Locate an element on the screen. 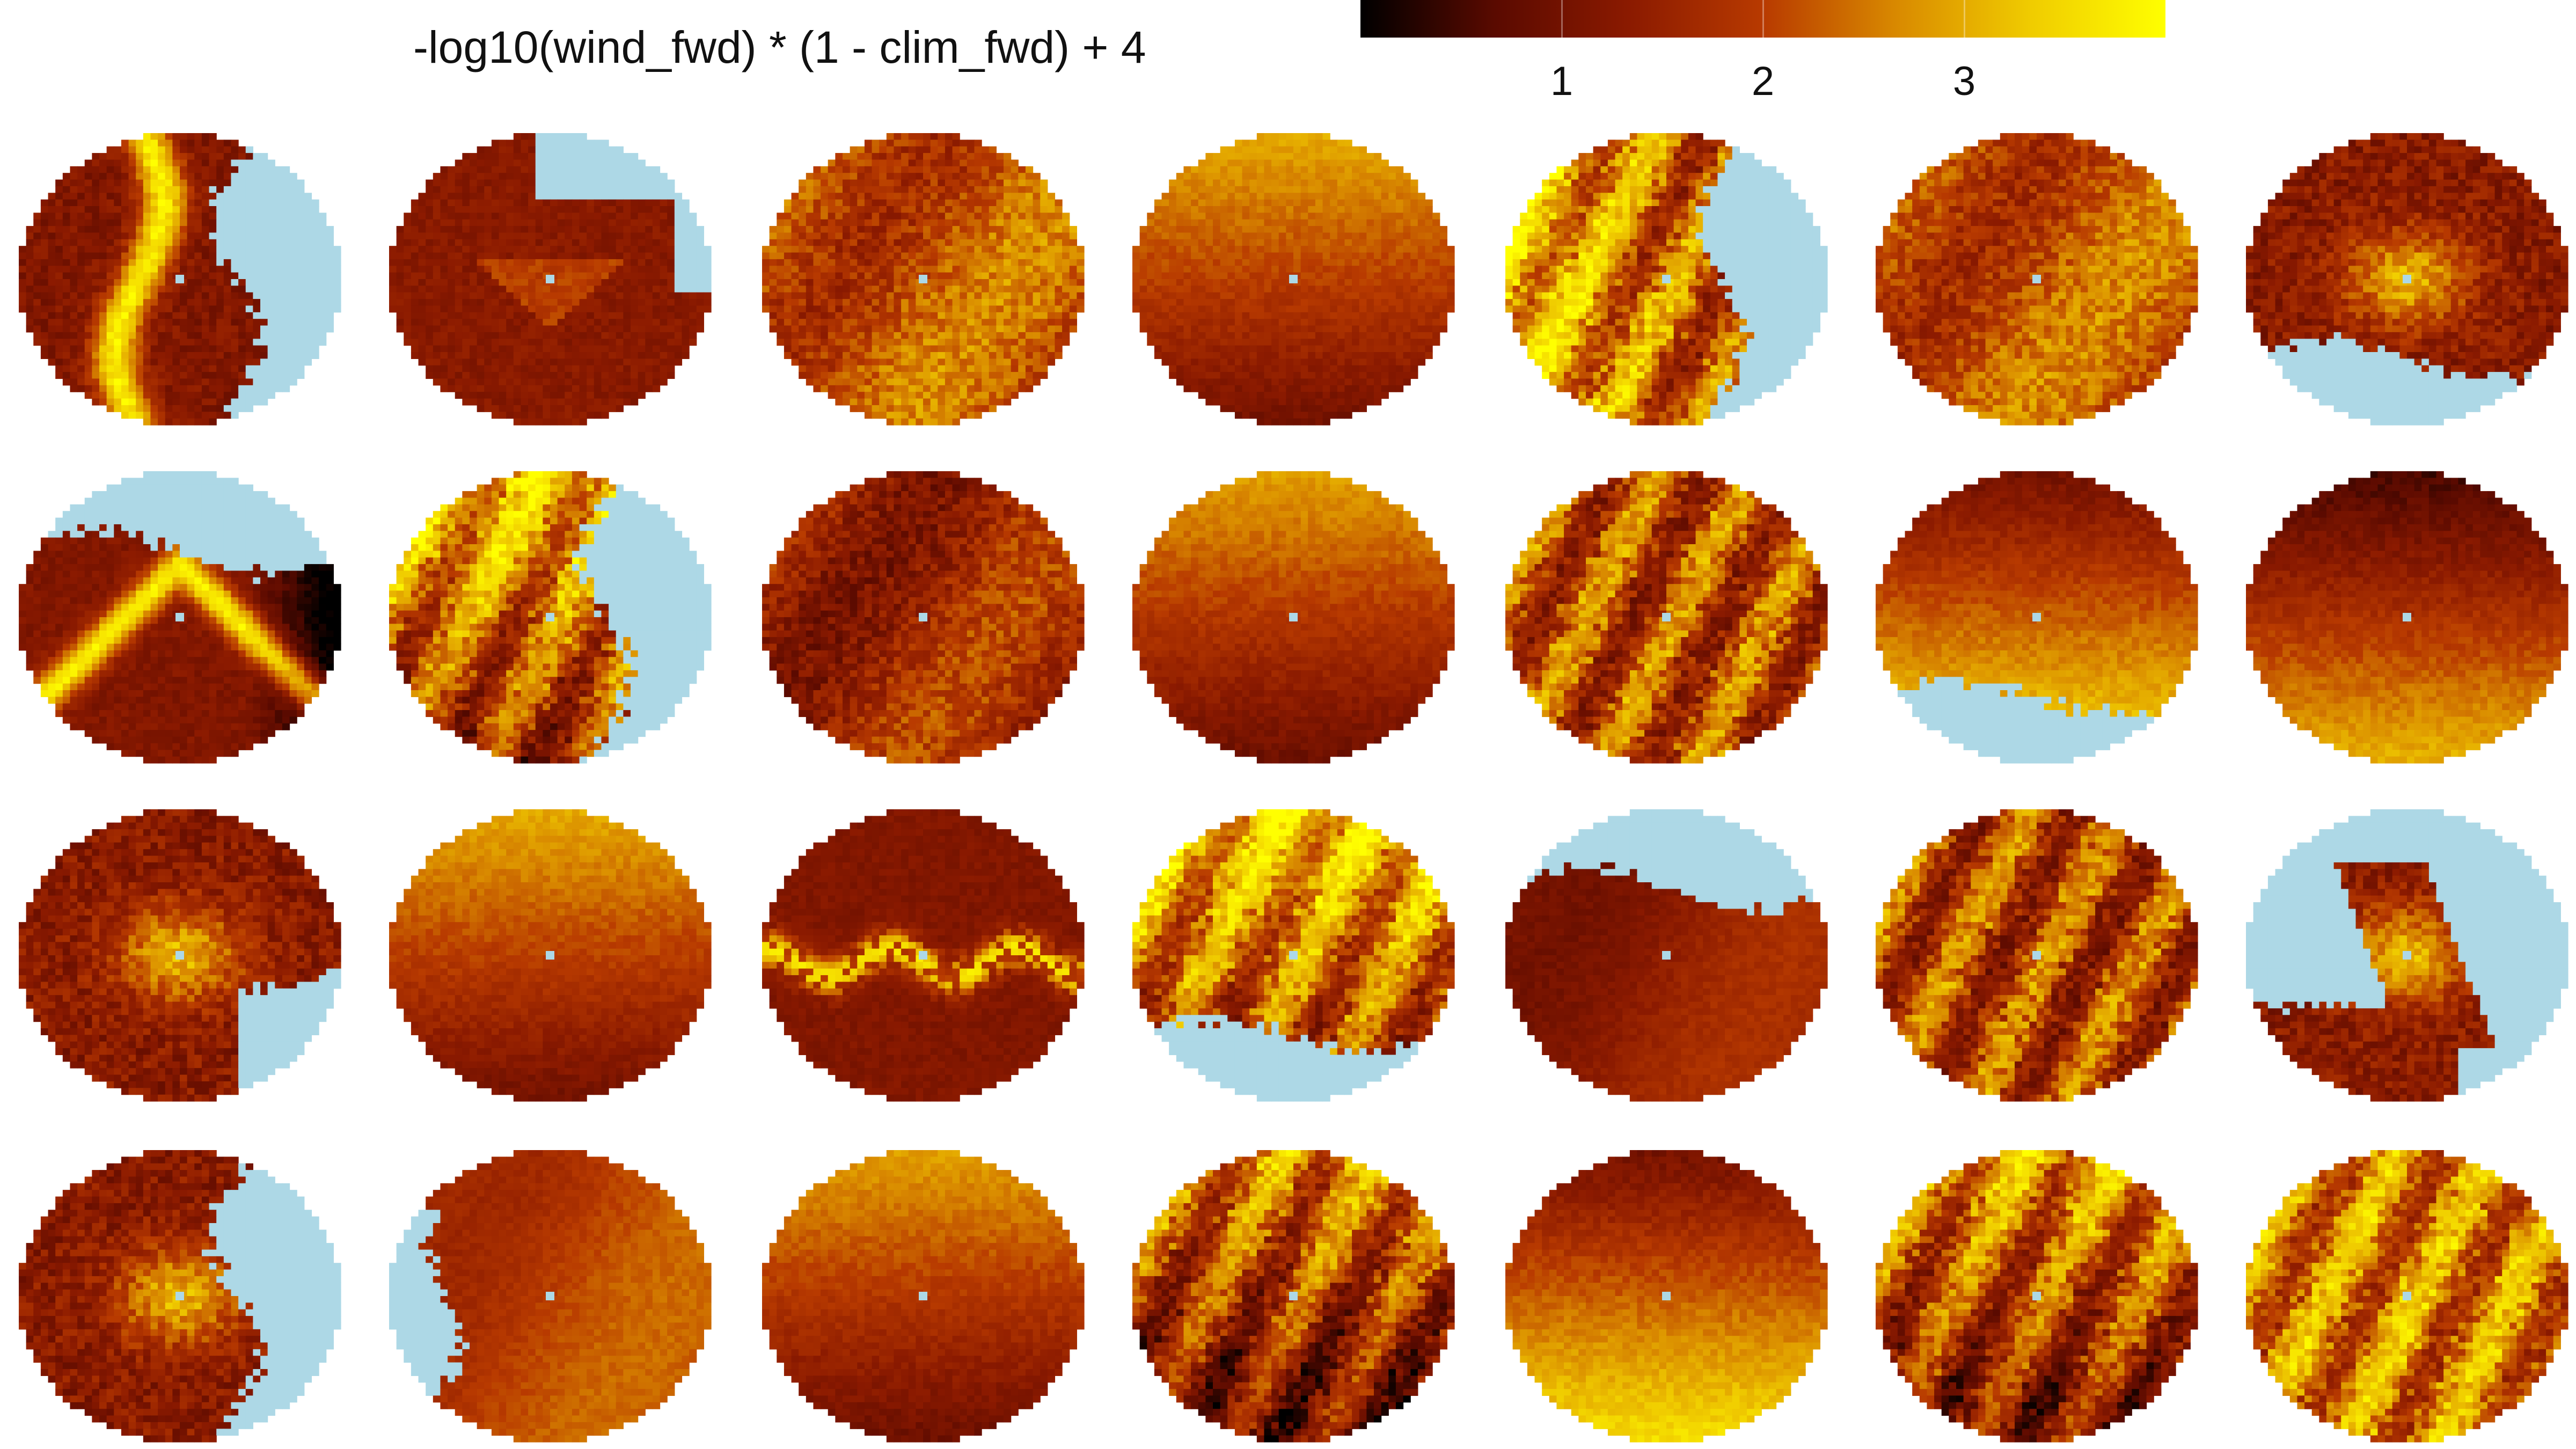  heatmap-panel-r3-c1 is located at coordinates (180, 955).